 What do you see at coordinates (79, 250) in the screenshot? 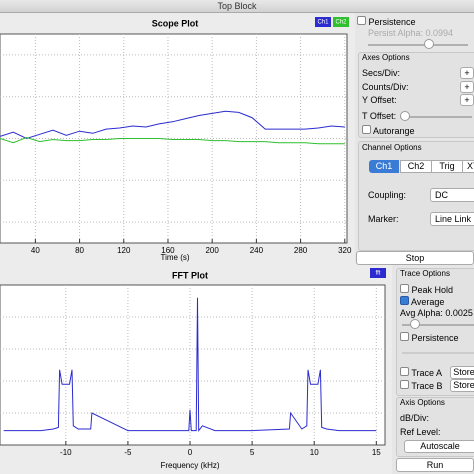
I see `x-tick-label: 80` at bounding box center [79, 250].